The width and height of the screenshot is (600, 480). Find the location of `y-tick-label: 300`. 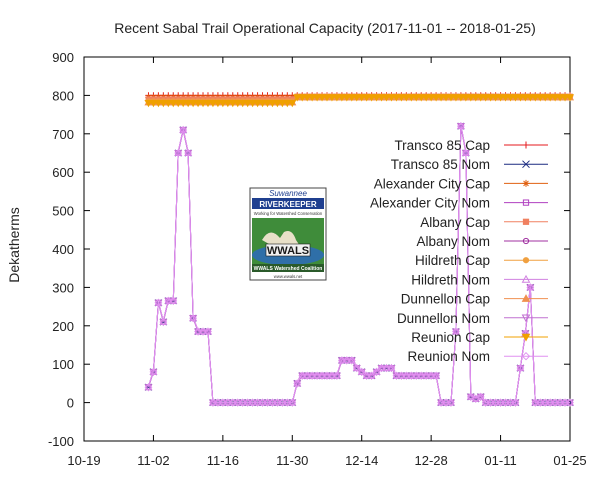

y-tick-label: 300 is located at coordinates (63, 287).